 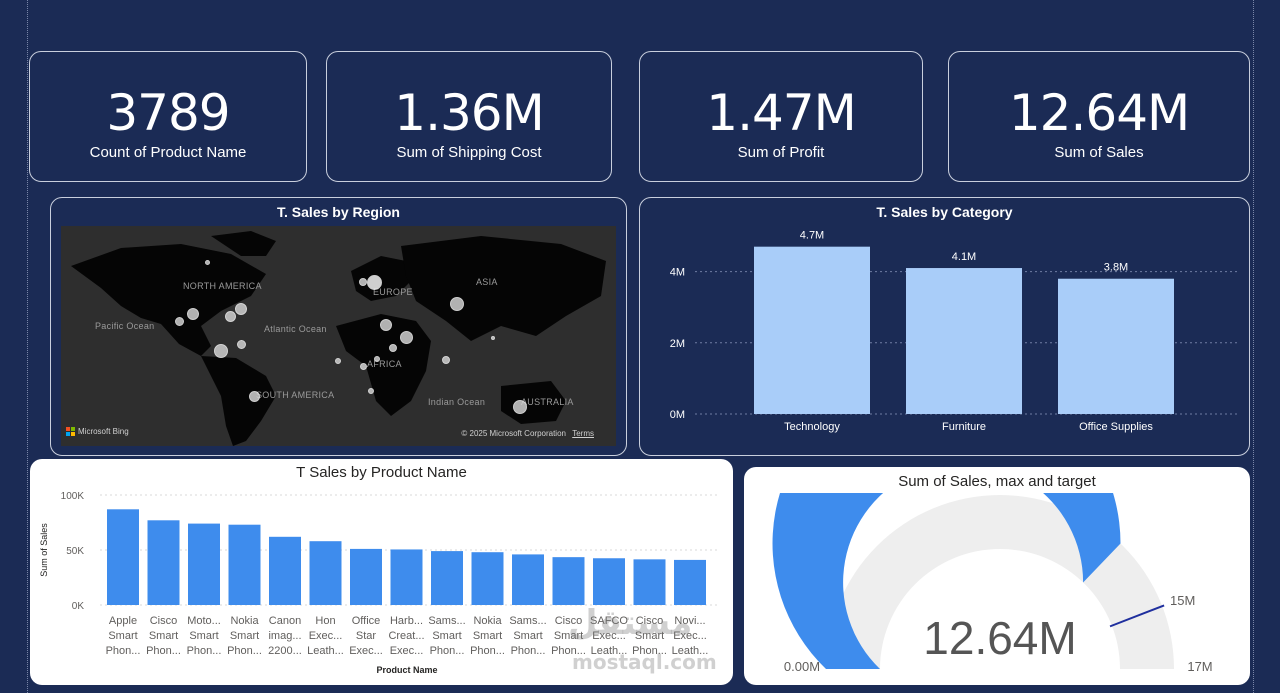 What do you see at coordinates (946, 581) in the screenshot?
I see `gauge-fill` at bounding box center [946, 581].